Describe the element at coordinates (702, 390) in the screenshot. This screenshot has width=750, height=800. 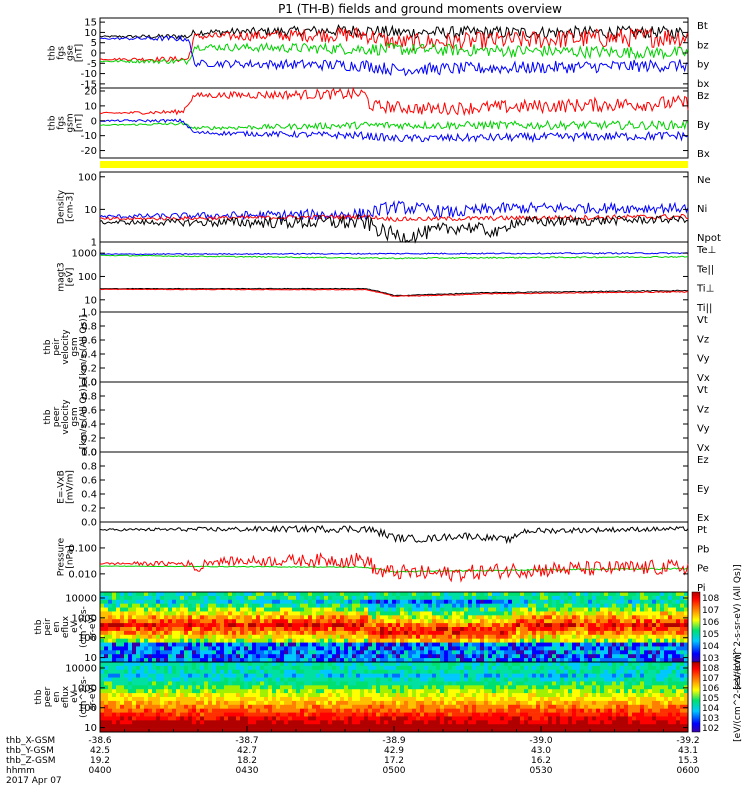
I see `legend-Vt: Vt` at that location.